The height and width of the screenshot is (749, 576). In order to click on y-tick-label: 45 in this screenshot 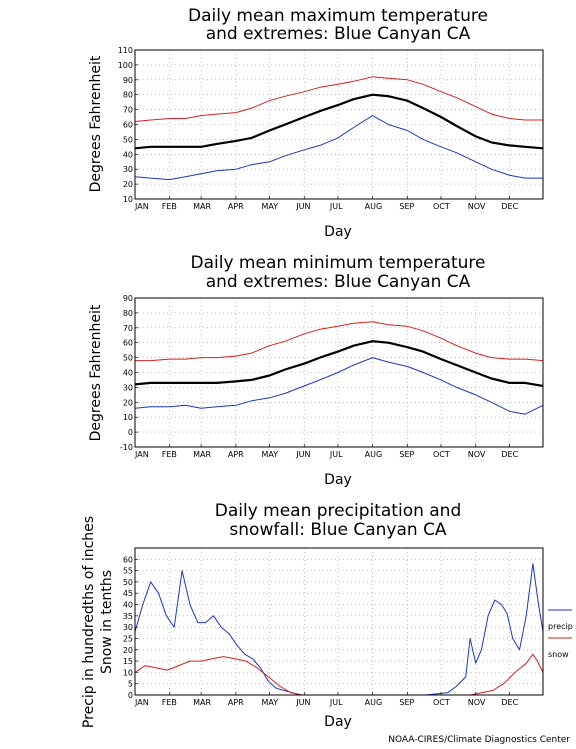, I will do `click(128, 593)`.